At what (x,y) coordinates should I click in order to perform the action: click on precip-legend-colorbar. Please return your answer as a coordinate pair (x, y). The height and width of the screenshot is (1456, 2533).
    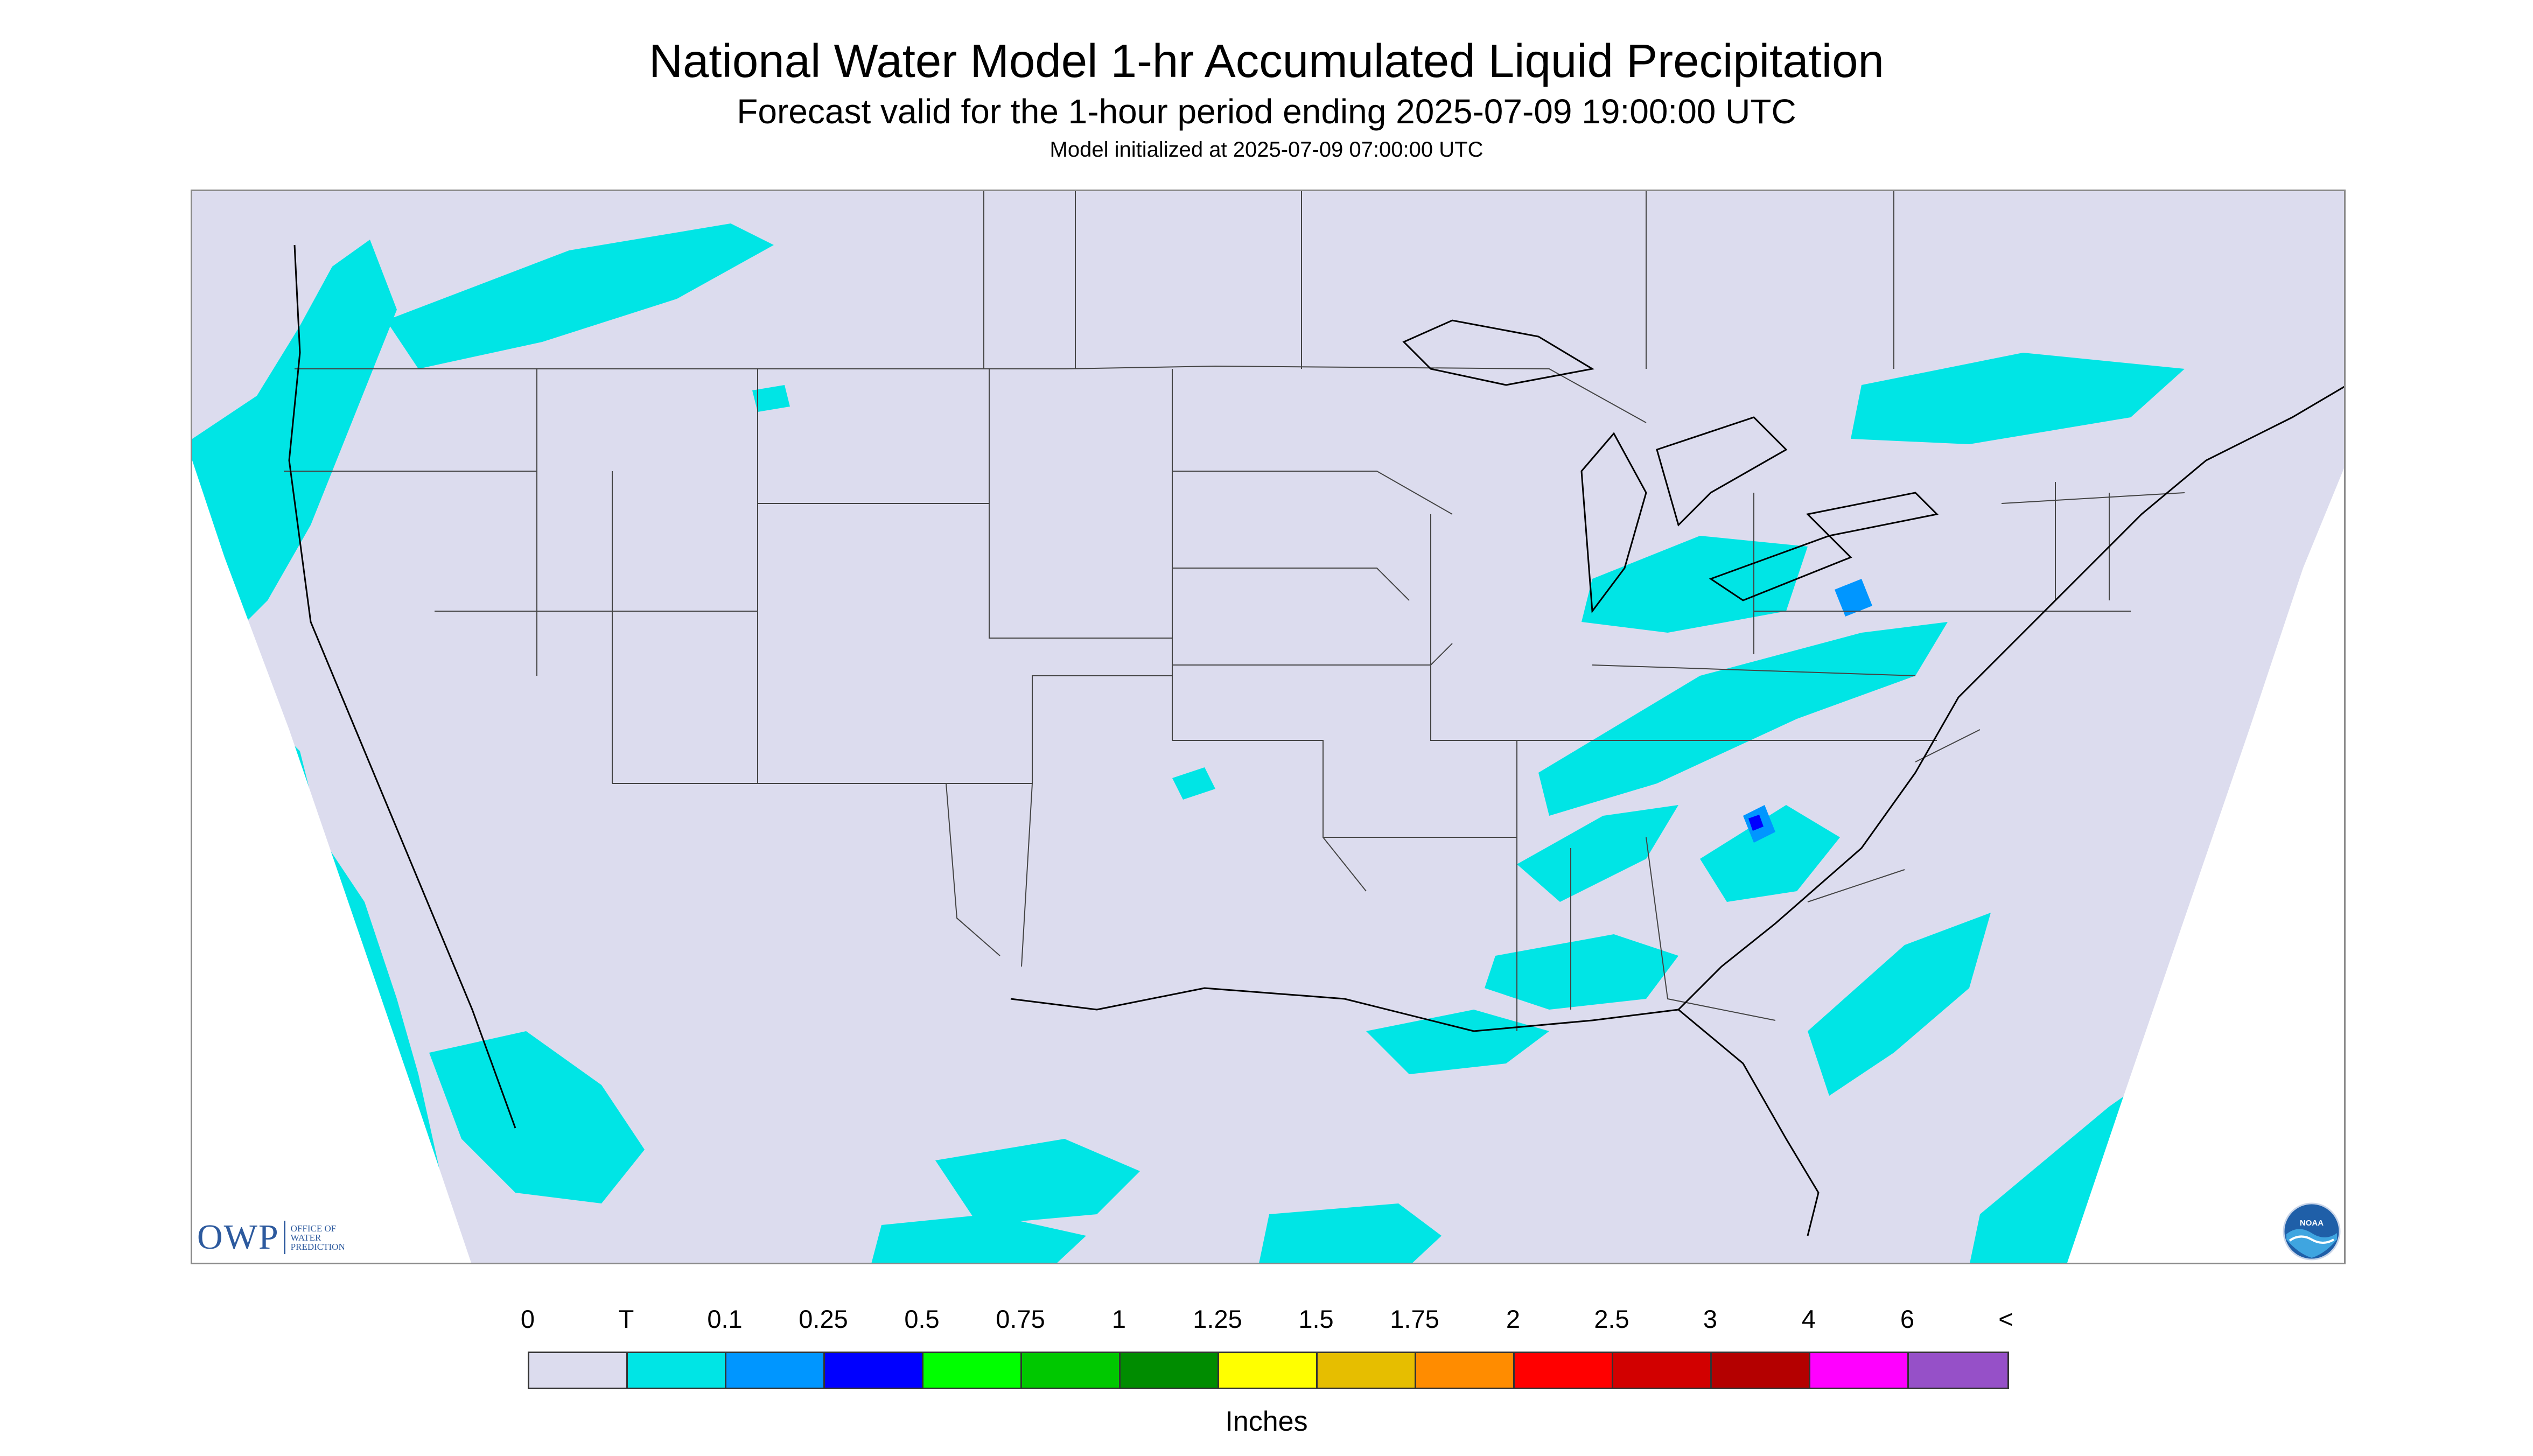
    Looking at the image, I should click on (1268, 1370).